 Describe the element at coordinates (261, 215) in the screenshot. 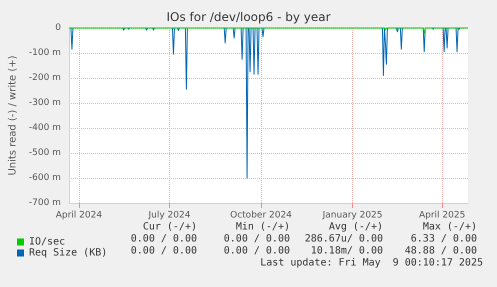

I see `x-tick-label: October 2024` at that location.